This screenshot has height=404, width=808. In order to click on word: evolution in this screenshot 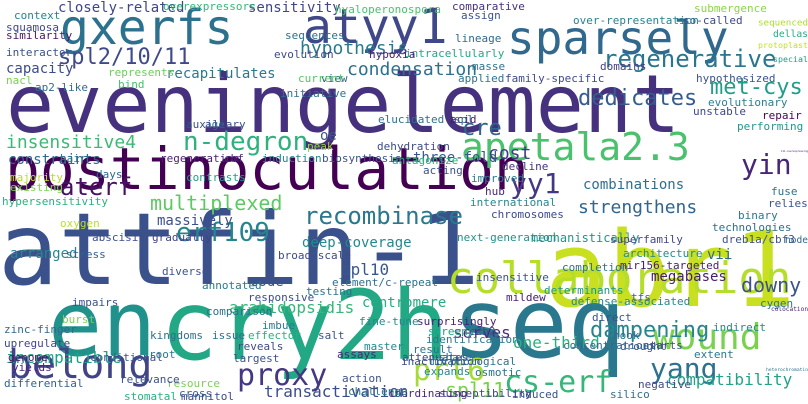, I will do `click(304, 54)`.